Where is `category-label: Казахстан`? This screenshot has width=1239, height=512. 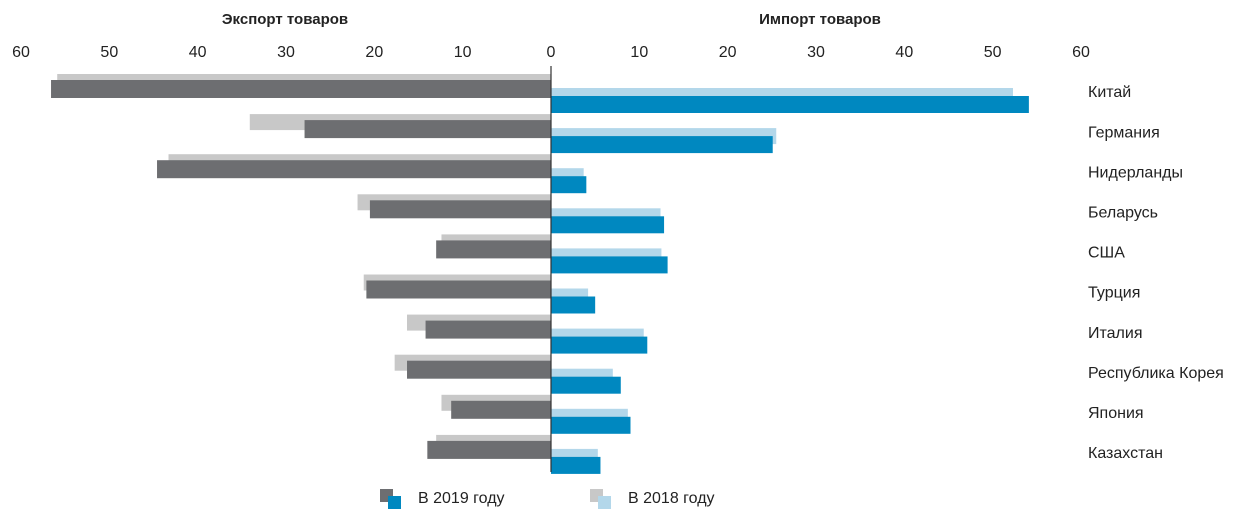
category-label: Казахстан is located at coordinates (1125, 453).